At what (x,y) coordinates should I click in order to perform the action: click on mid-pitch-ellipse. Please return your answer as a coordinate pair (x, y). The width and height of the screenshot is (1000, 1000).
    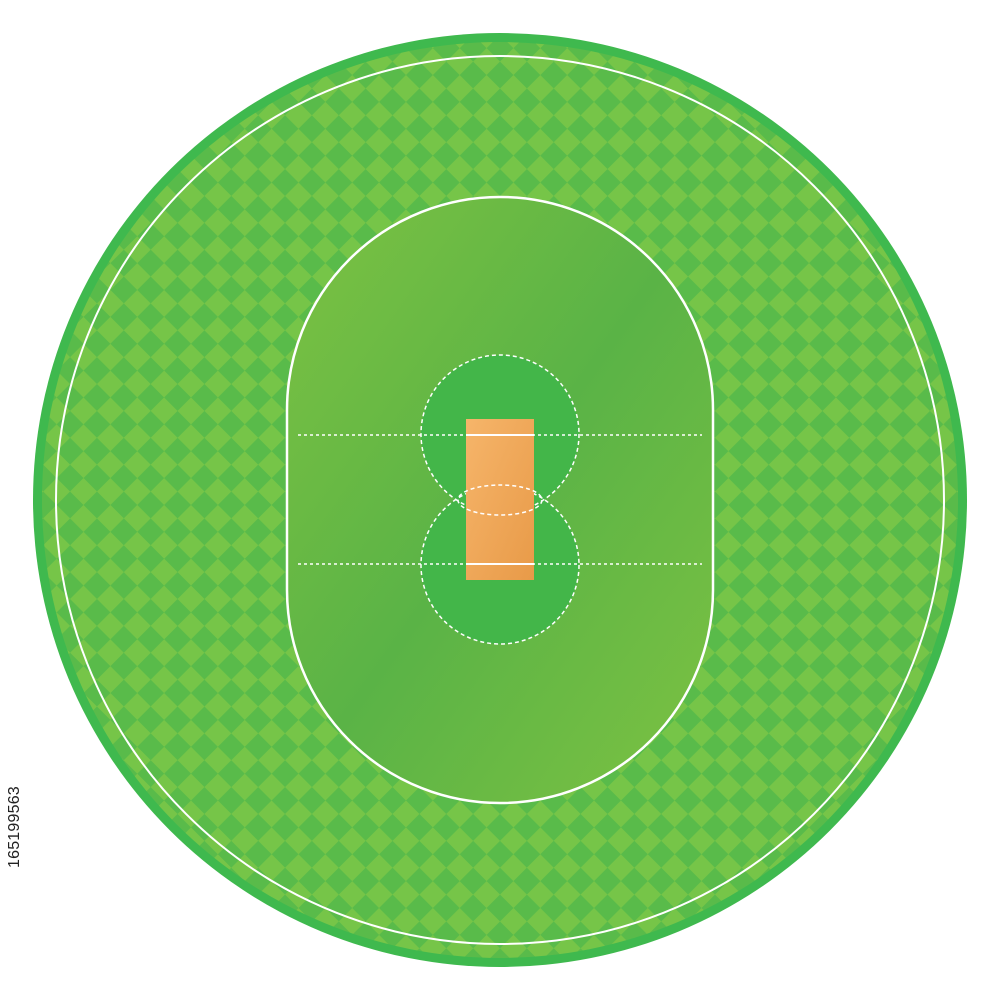
    Looking at the image, I should click on (500, 500).